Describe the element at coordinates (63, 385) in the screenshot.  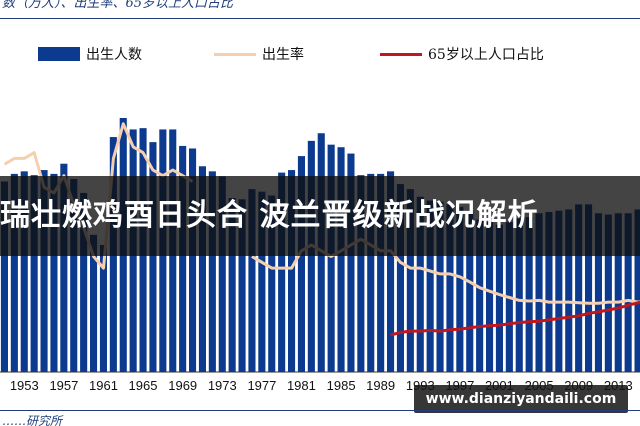
I see `x-tick-label-1957: 1957` at that location.